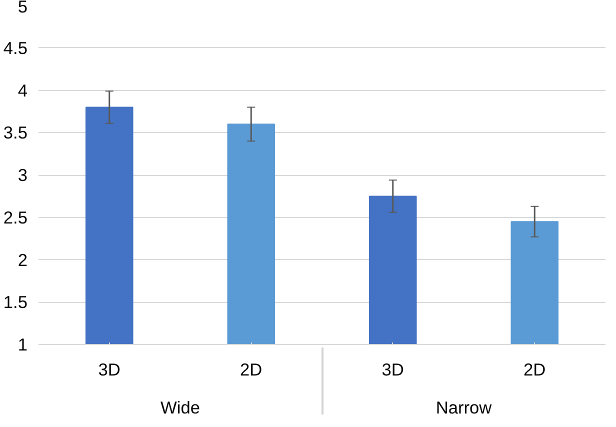  I want to click on y-tick-label: 2, so click(23, 260).